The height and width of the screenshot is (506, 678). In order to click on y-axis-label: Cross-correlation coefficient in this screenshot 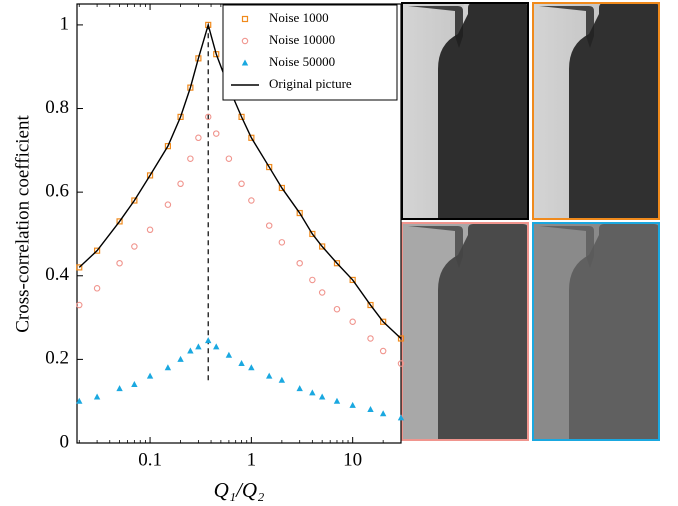, I will do `click(22, 224)`.